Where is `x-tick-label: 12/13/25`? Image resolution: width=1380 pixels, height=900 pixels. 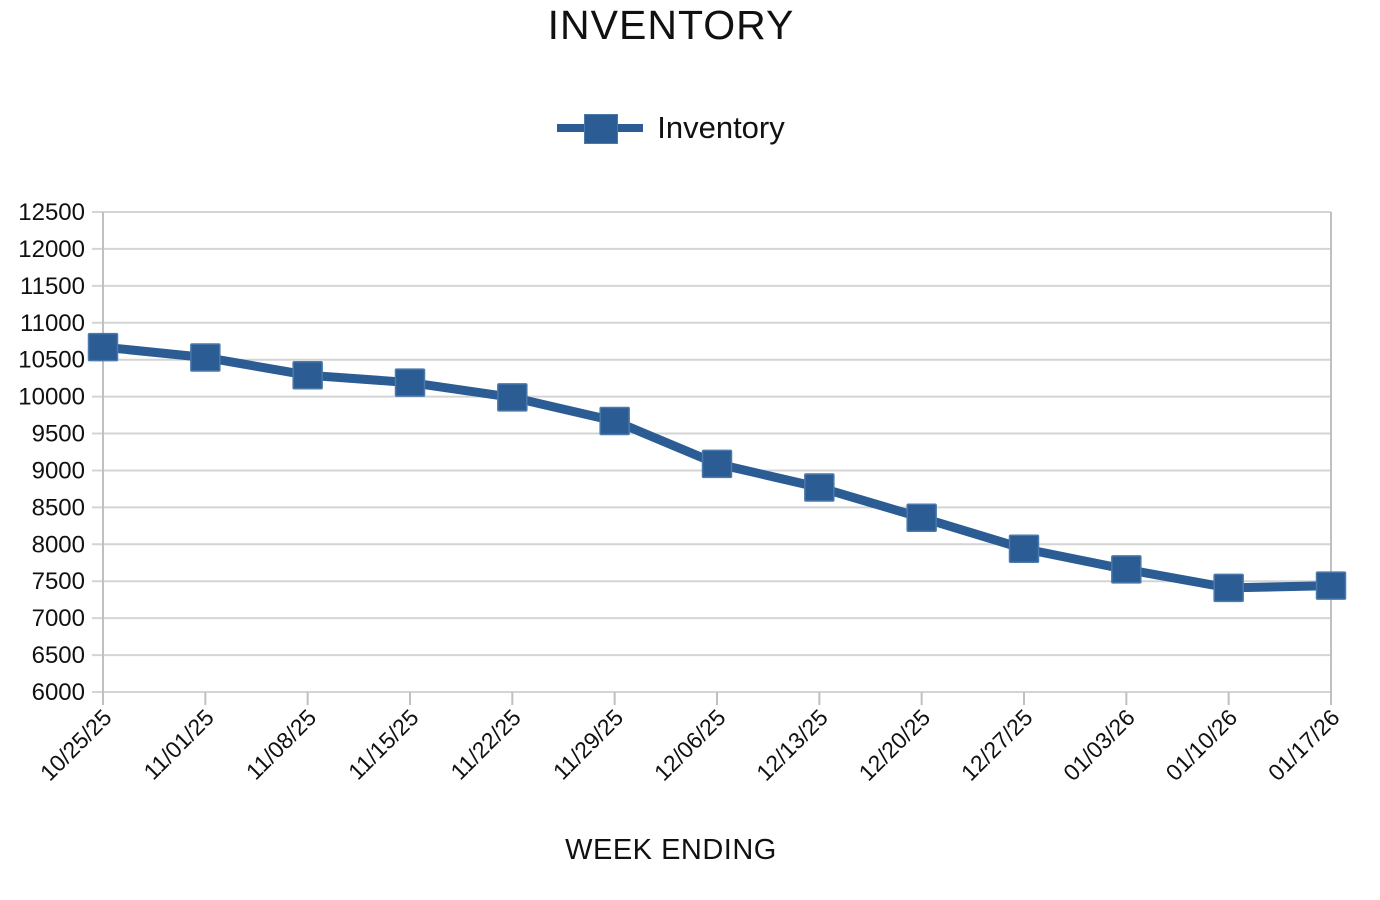
x-tick-label: 12/13/25 is located at coordinates (792, 745).